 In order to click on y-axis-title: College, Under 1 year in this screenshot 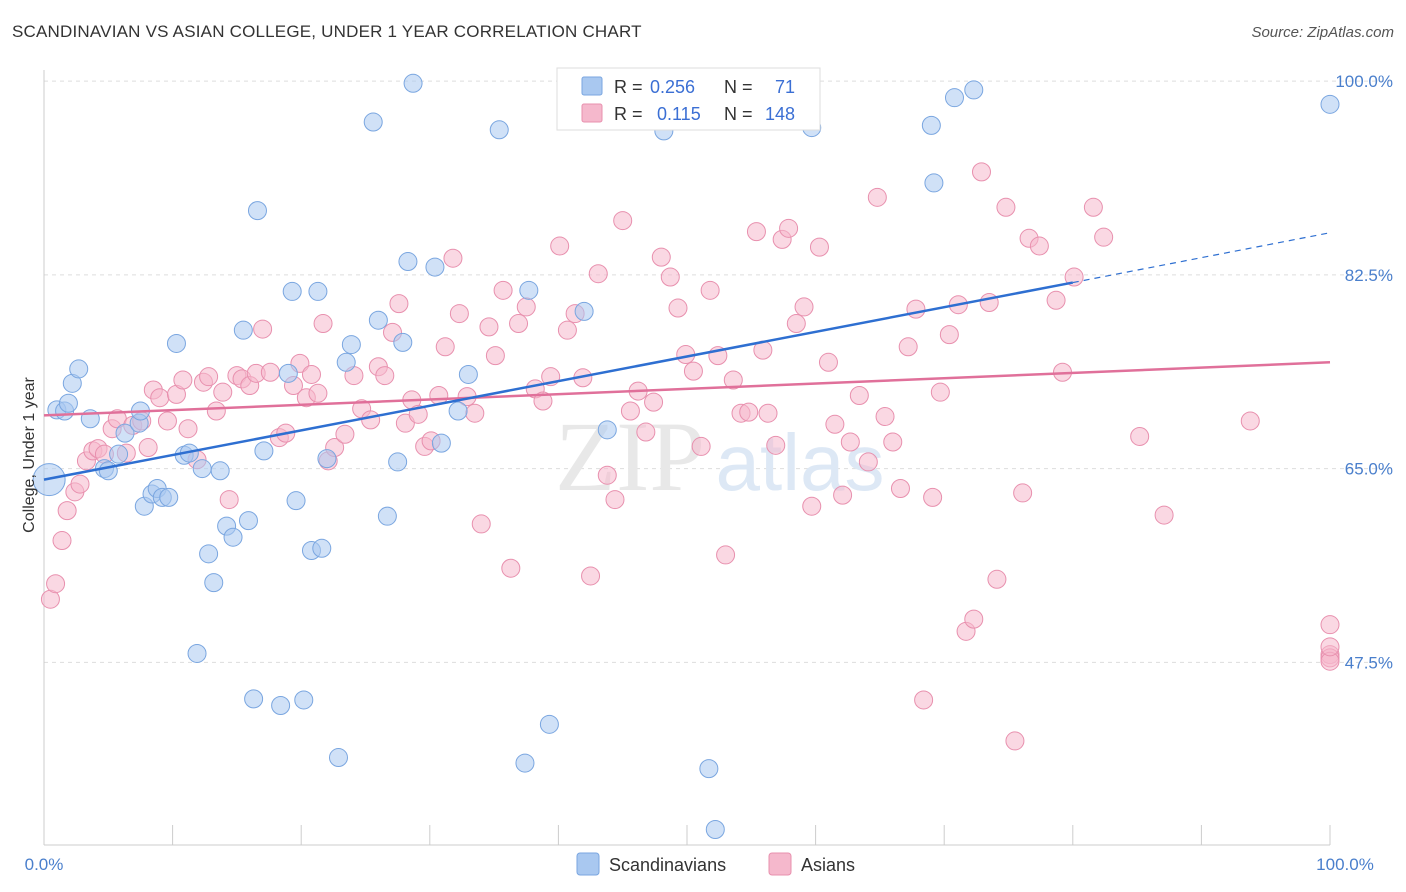, I will do `click(29, 455)`.